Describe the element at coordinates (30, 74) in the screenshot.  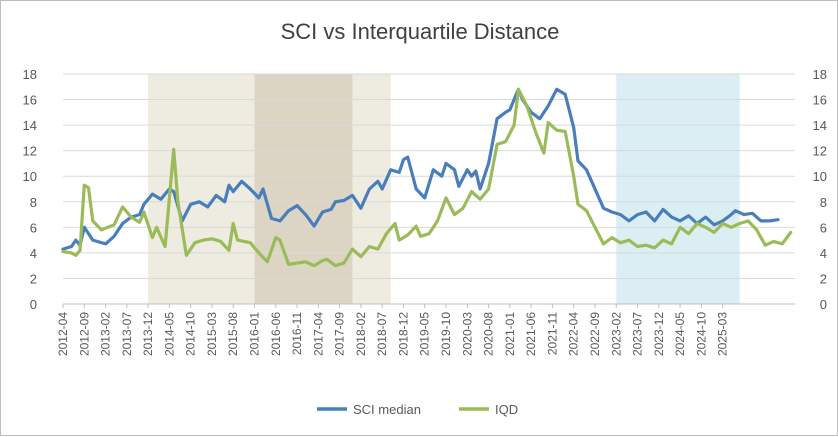
I see `y-tick-label-left: 18` at that location.